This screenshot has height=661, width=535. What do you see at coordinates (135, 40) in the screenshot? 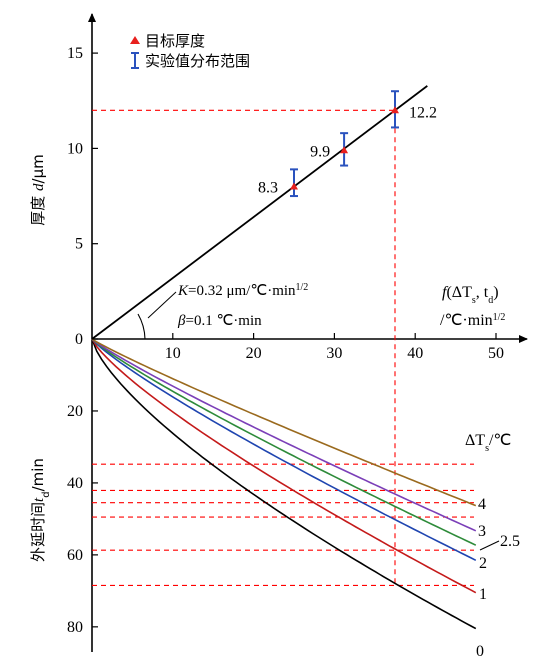
I see `legend-triangle-icon` at bounding box center [135, 40].